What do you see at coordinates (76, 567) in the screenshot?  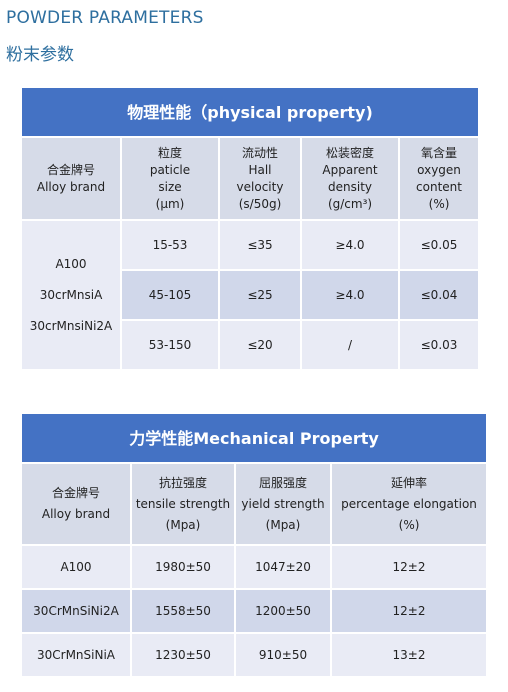 I see `table-cell: A100` at bounding box center [76, 567].